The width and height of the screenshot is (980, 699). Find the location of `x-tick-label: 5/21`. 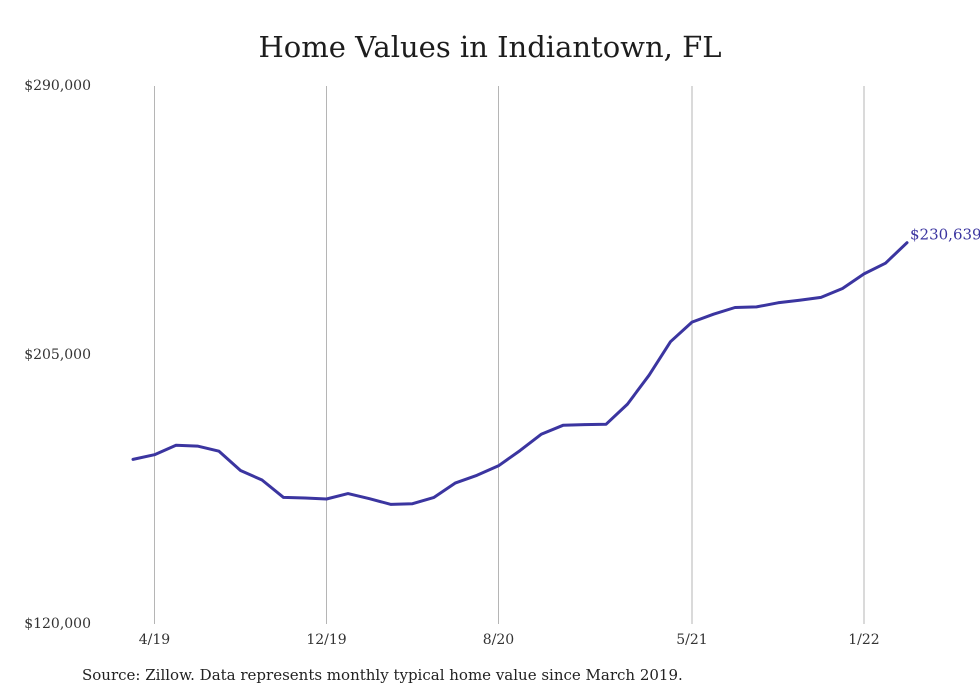

x-tick-label: 5/21 is located at coordinates (691, 640).